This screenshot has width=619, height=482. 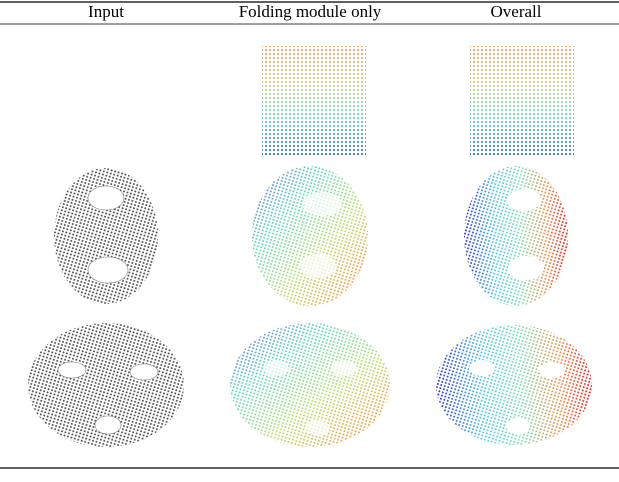 What do you see at coordinates (106, 11) in the screenshot?
I see `column-header: Input` at bounding box center [106, 11].